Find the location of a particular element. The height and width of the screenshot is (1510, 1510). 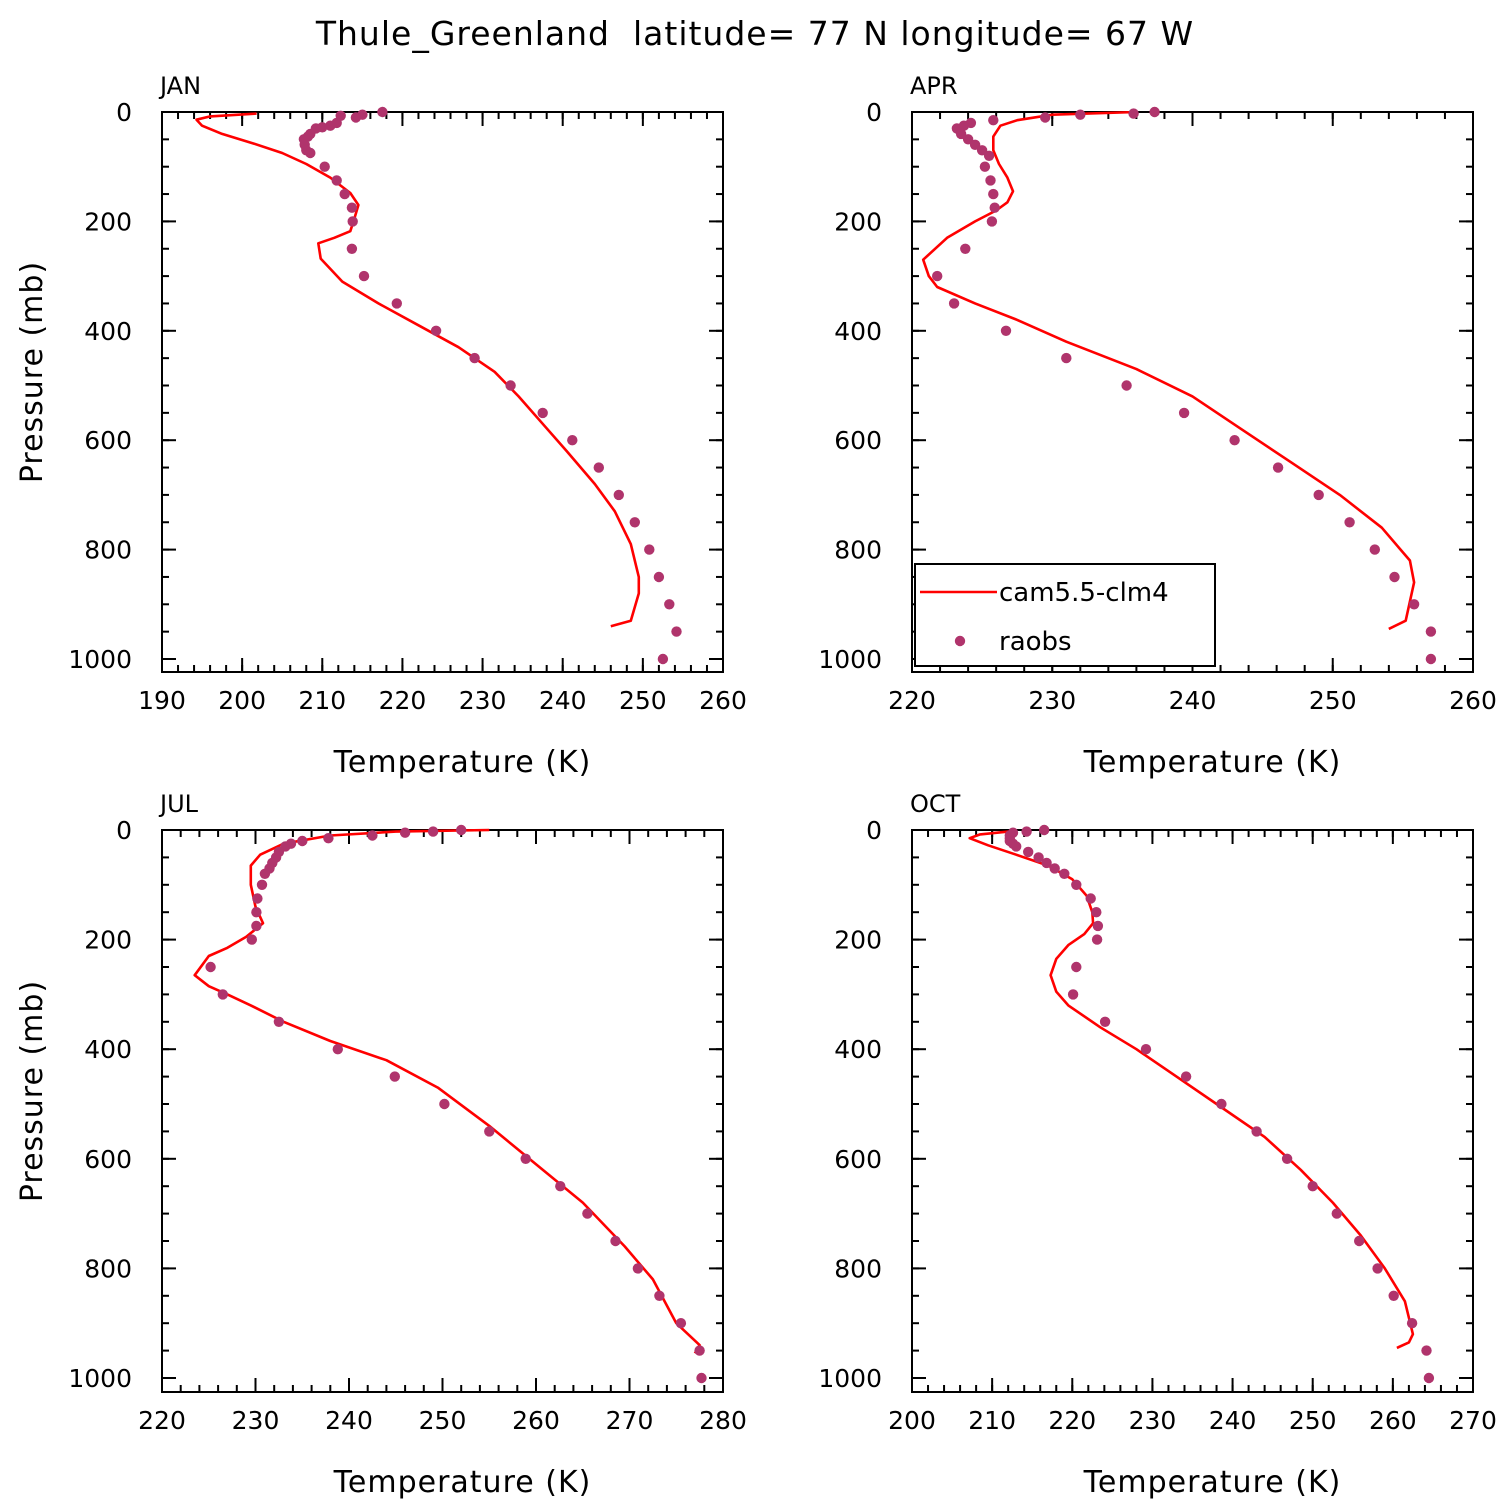

x-tick-label: 280 is located at coordinates (723, 1420).